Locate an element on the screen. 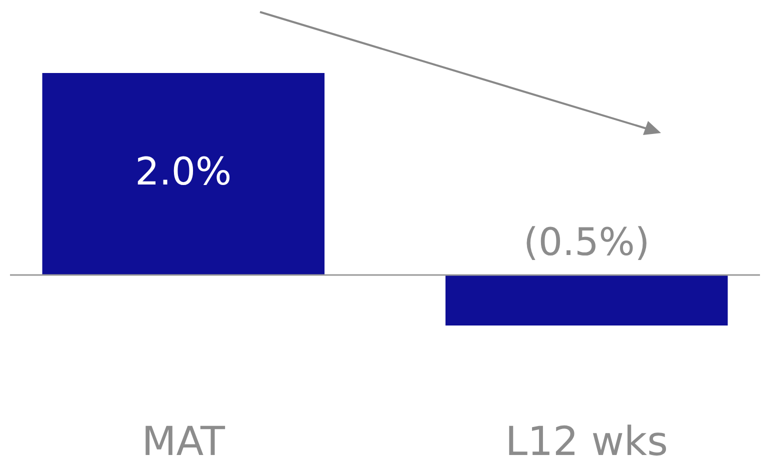 This screenshot has height=468, width=761. data-label: 2.0% is located at coordinates (183, 171).